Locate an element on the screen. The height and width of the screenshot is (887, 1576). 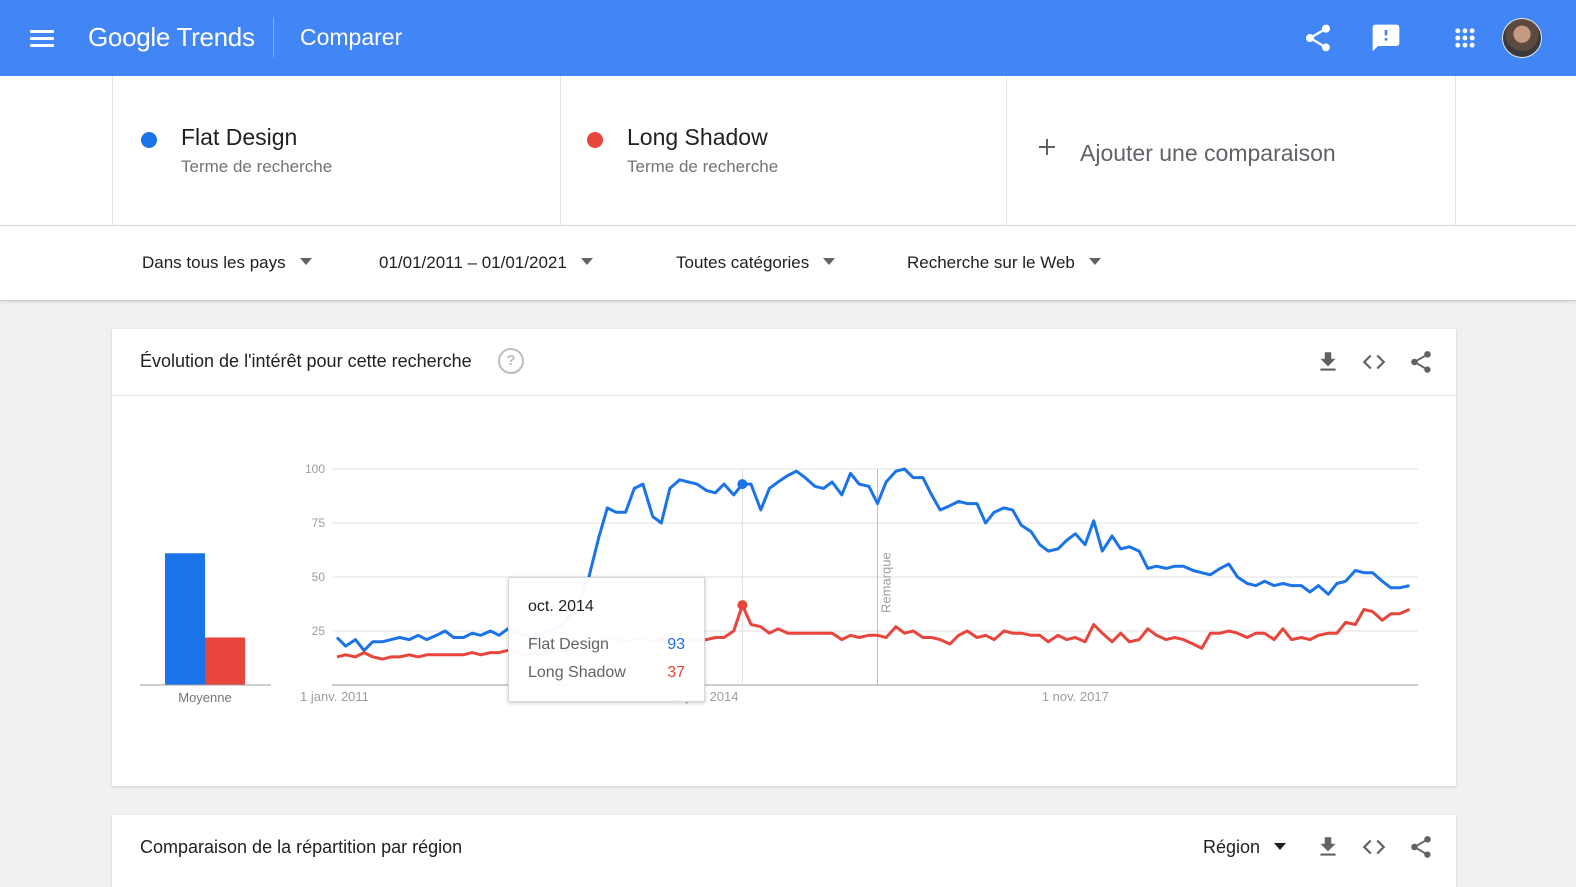
region-dropdown: Région is located at coordinates (1245, 847).